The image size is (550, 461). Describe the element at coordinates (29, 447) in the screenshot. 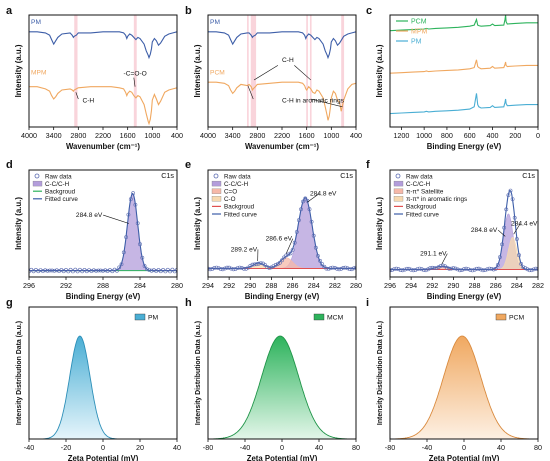

I see `x-tick-label: -40` at that location.